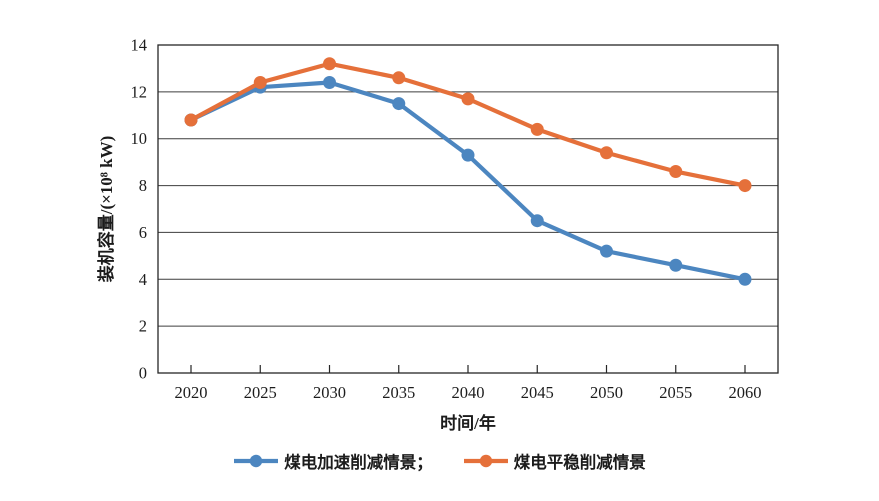 This screenshot has height=501, width=879. I want to click on data-point-1-2060, so click(745, 186).